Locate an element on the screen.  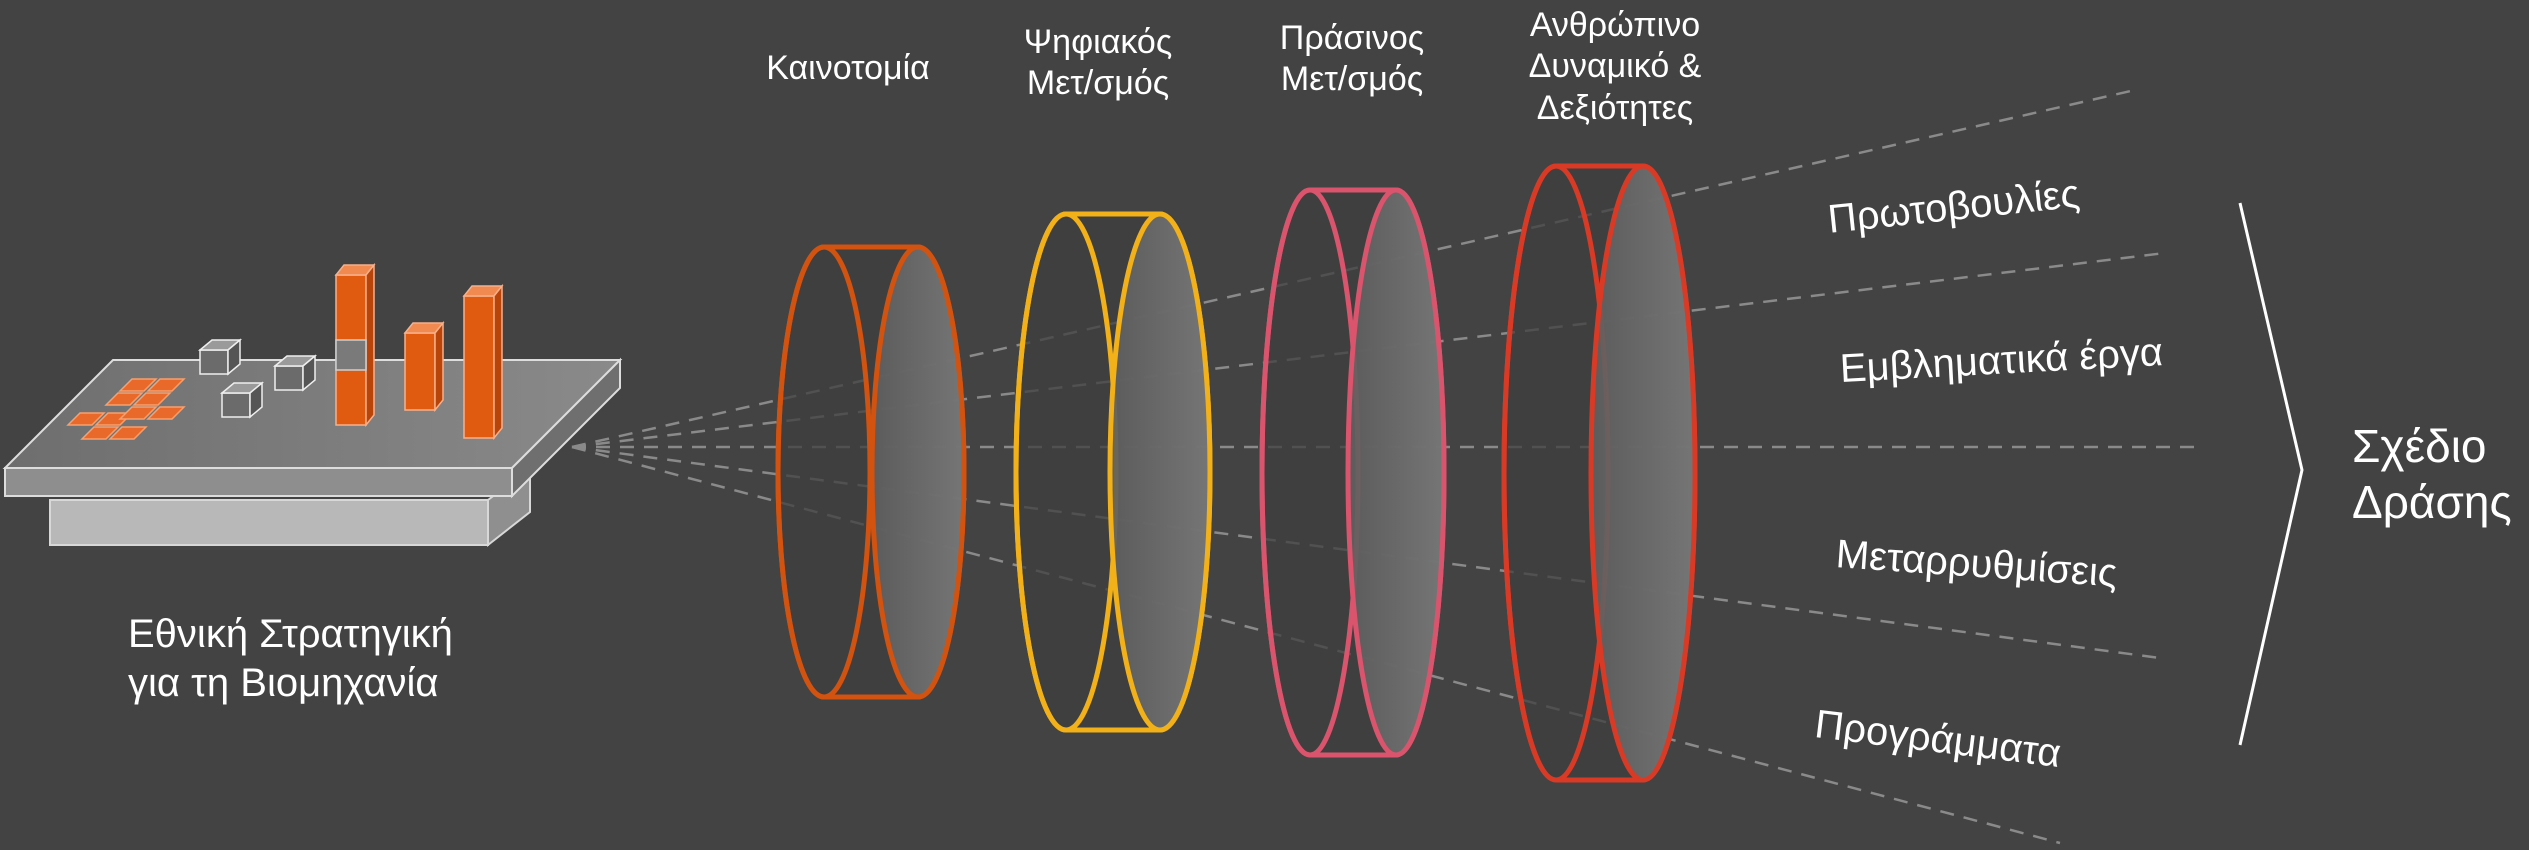
lens-label-innovation: Καινοτομία is located at coordinates (848, 68).